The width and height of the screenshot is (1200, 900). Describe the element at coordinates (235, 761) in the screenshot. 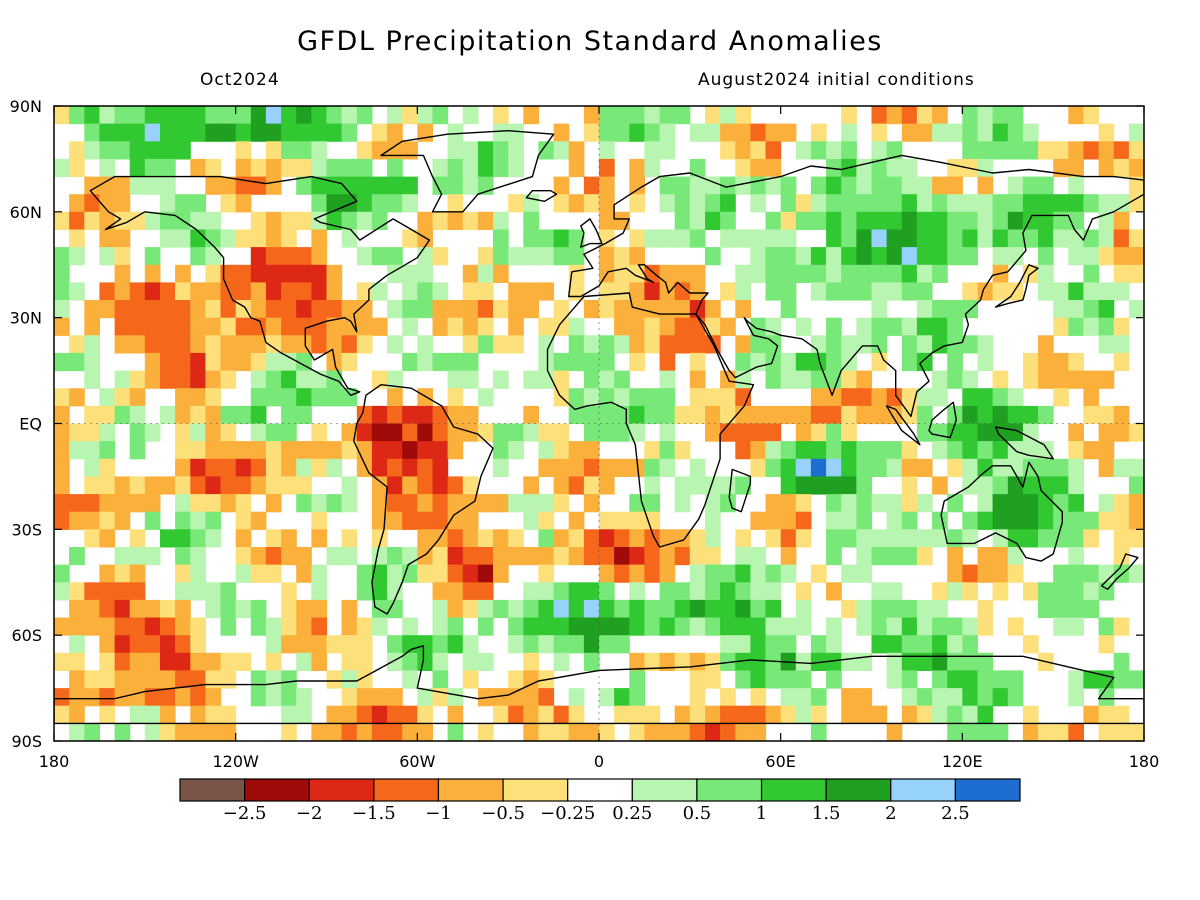

I see `lon-label: 120W` at that location.